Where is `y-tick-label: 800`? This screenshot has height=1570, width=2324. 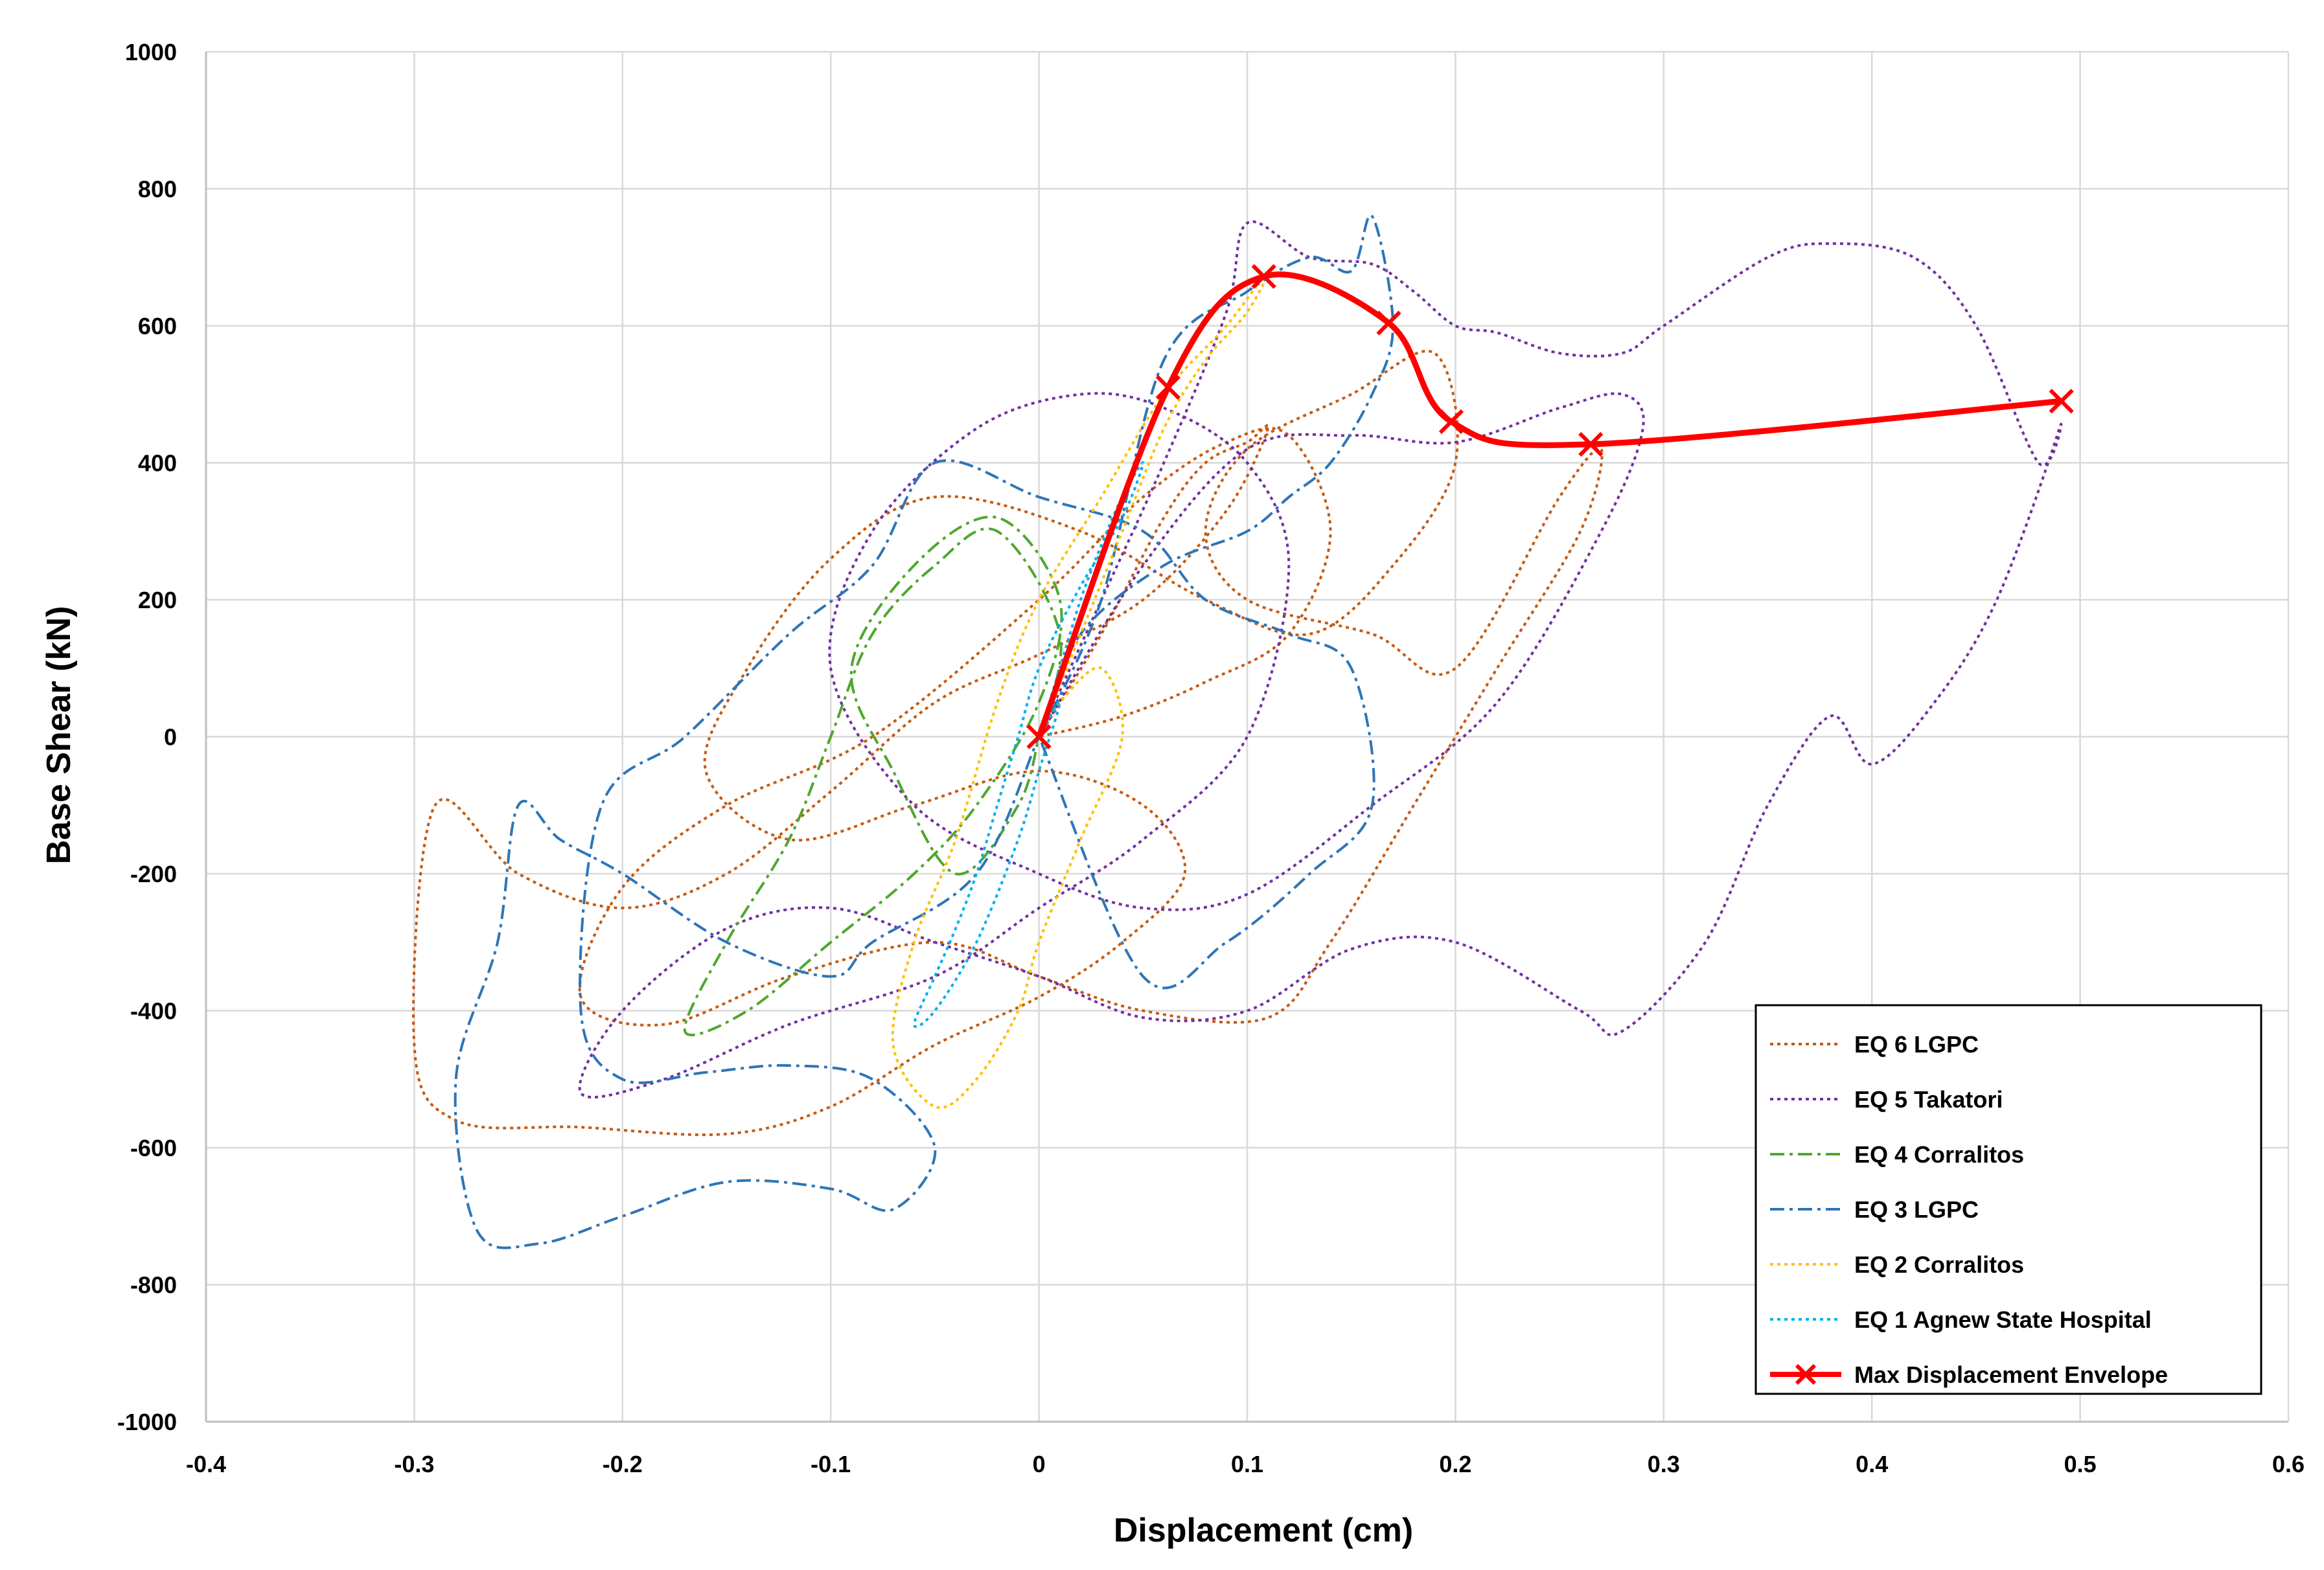
y-tick-label: 800 is located at coordinates (157, 189).